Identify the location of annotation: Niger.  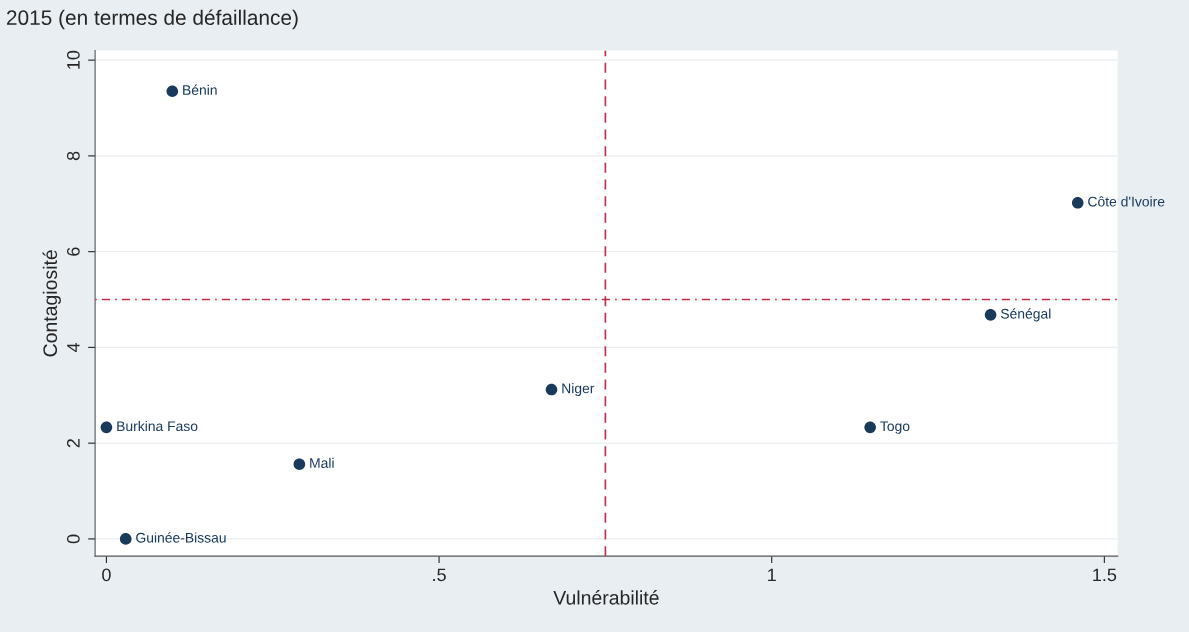
(578, 390).